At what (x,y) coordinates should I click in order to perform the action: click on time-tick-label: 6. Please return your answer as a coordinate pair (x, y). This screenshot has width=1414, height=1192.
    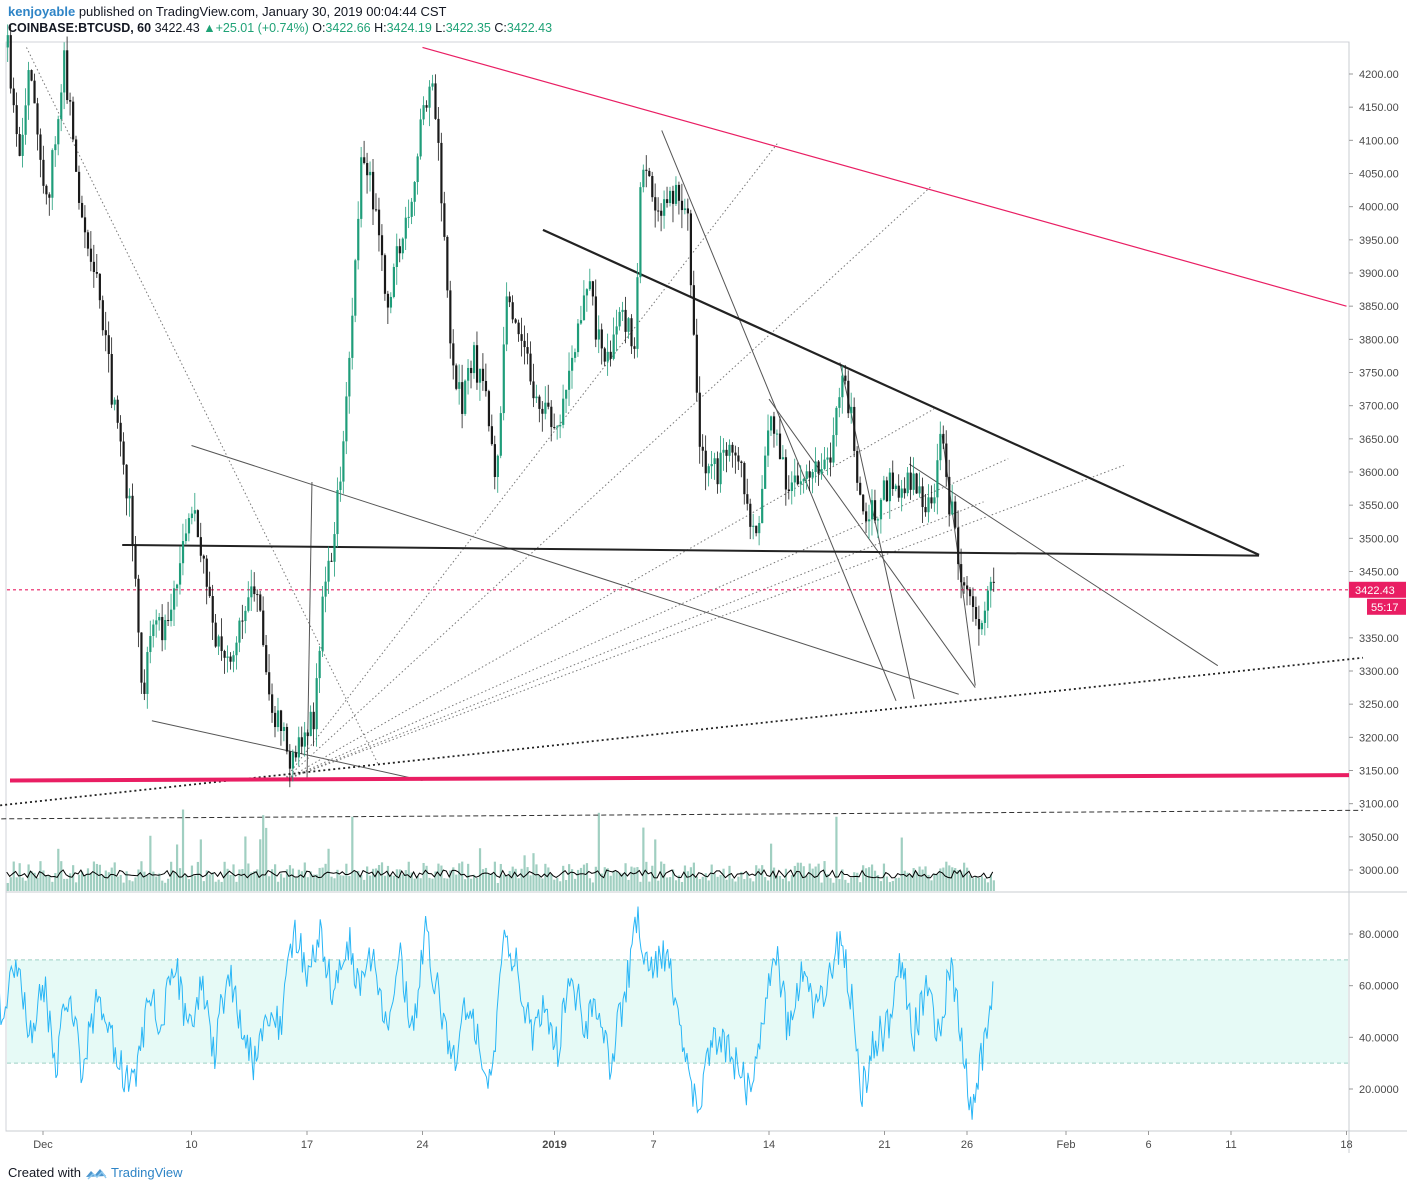
    Looking at the image, I should click on (1148, 1145).